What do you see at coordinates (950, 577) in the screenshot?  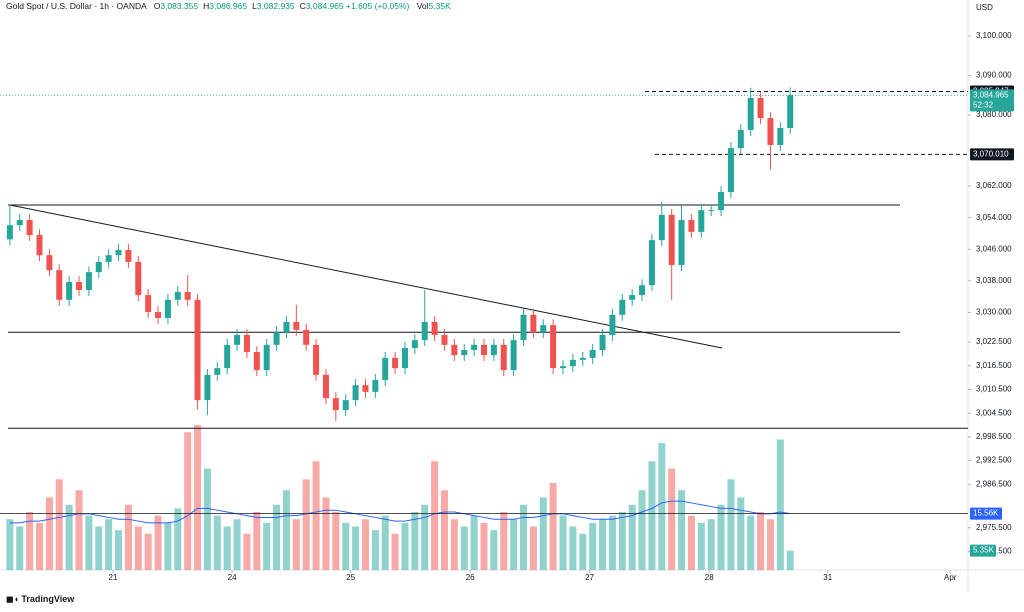 I see `x-tick-label: Apr` at bounding box center [950, 577].